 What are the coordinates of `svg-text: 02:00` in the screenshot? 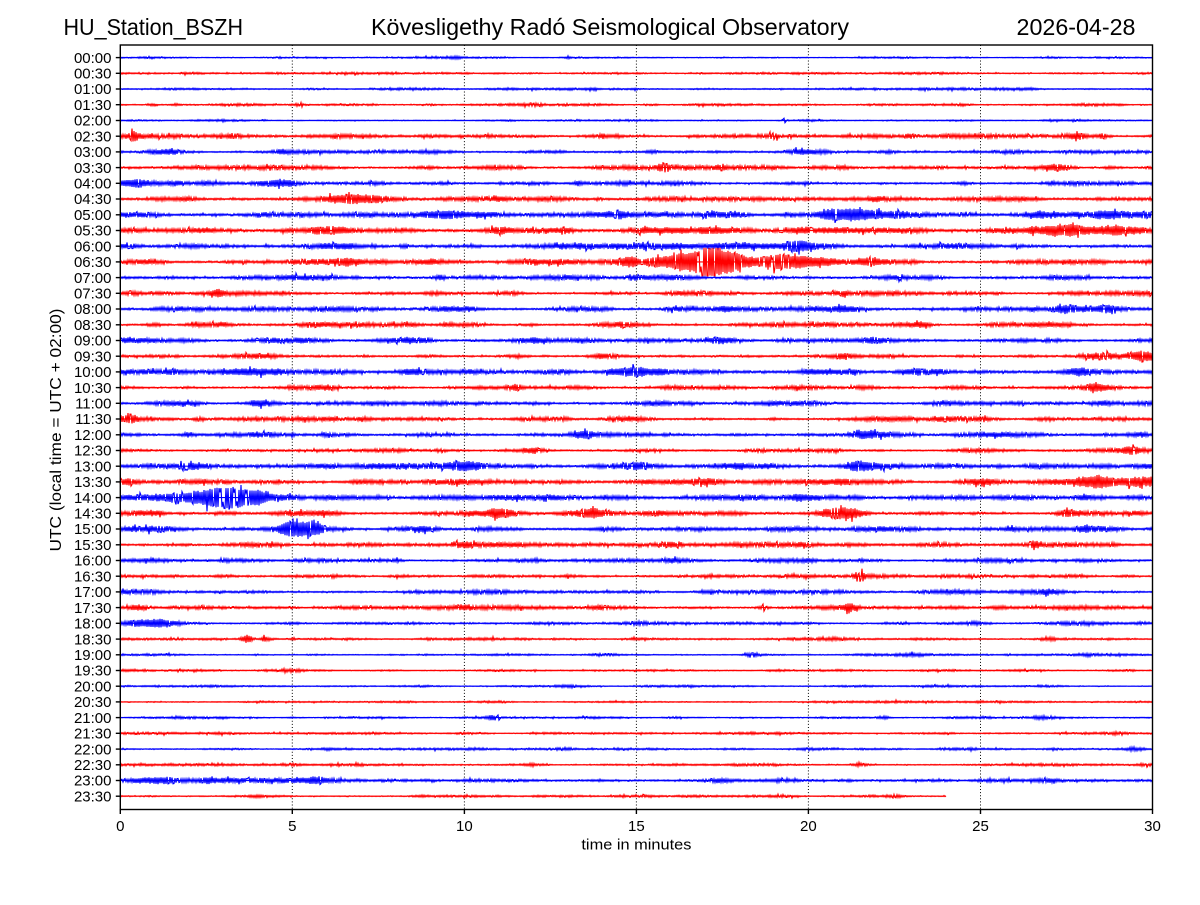 It's located at (93, 121).